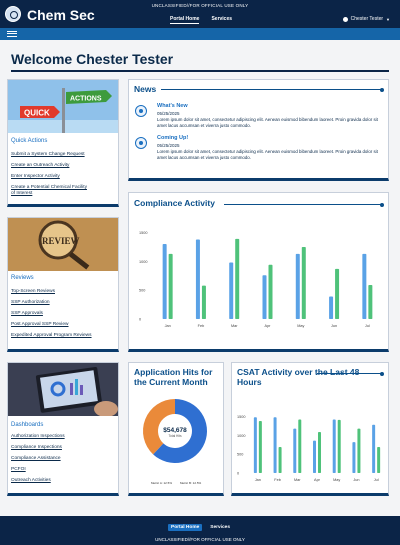 Image resolution: width=400 pixels, height=545 pixels. What do you see at coordinates (37, 113) in the screenshot?
I see `sign-quick: QUICK` at bounding box center [37, 113].